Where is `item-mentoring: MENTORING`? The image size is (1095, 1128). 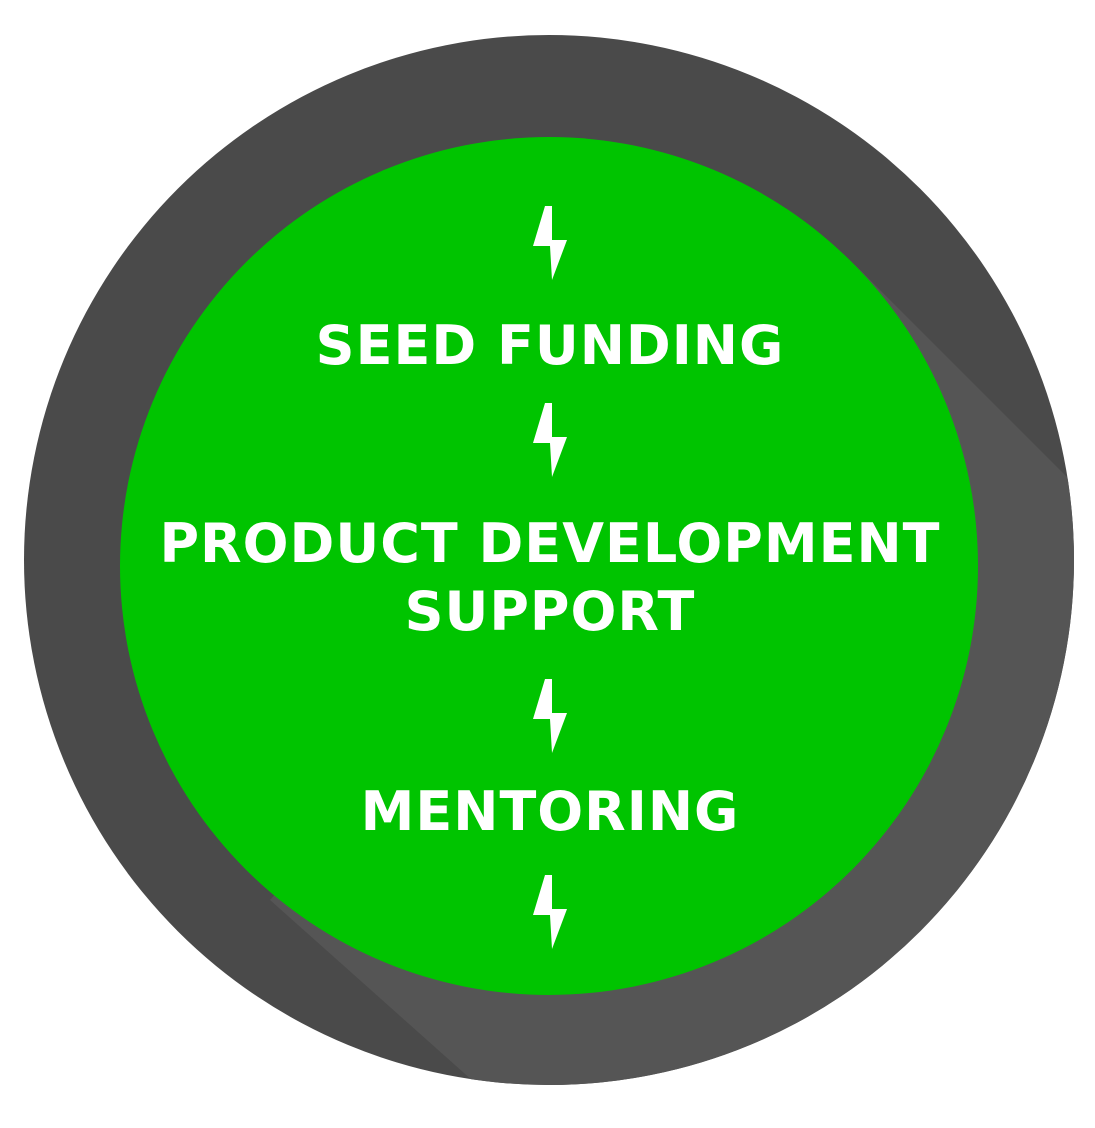
item-mentoring: MENTORING is located at coordinates (550, 812).